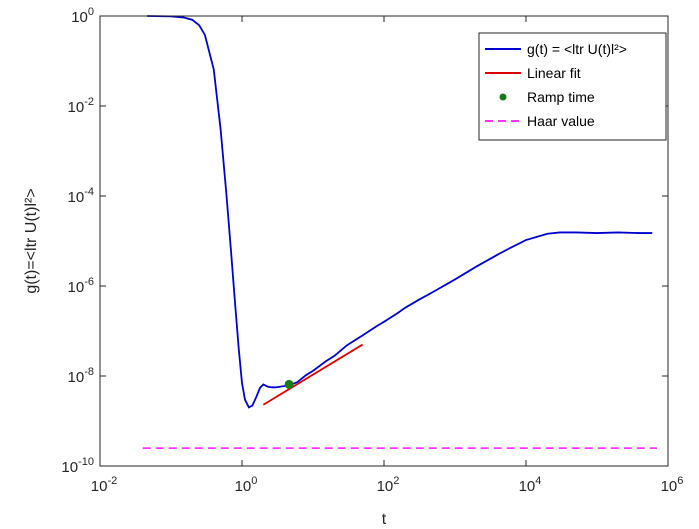 The height and width of the screenshot is (529, 699). What do you see at coordinates (289, 384) in the screenshot?
I see `ramp-time-marker` at bounding box center [289, 384].